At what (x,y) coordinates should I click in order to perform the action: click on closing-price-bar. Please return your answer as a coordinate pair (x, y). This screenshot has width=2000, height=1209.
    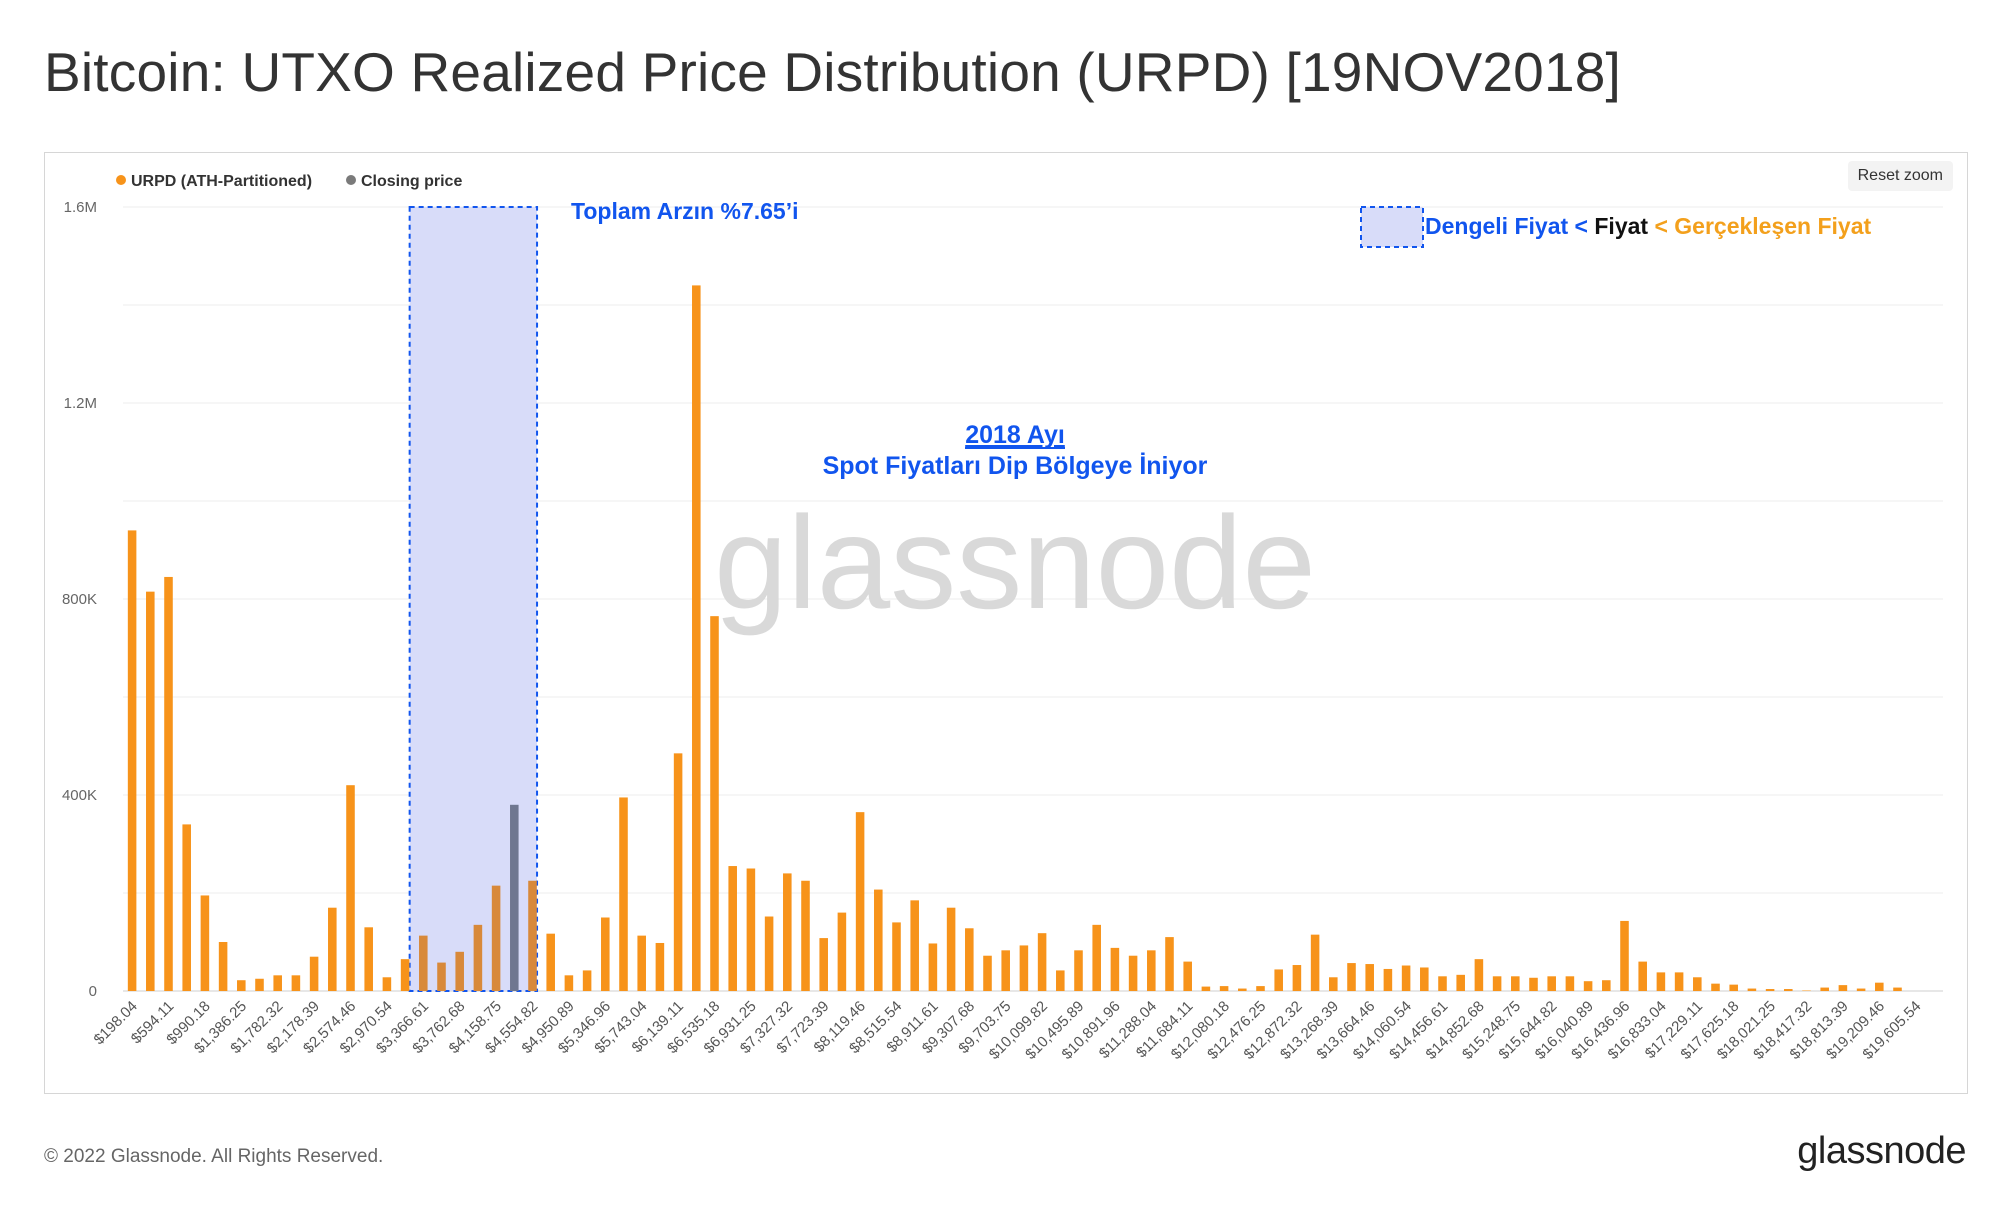
    Looking at the image, I should click on (514, 897).